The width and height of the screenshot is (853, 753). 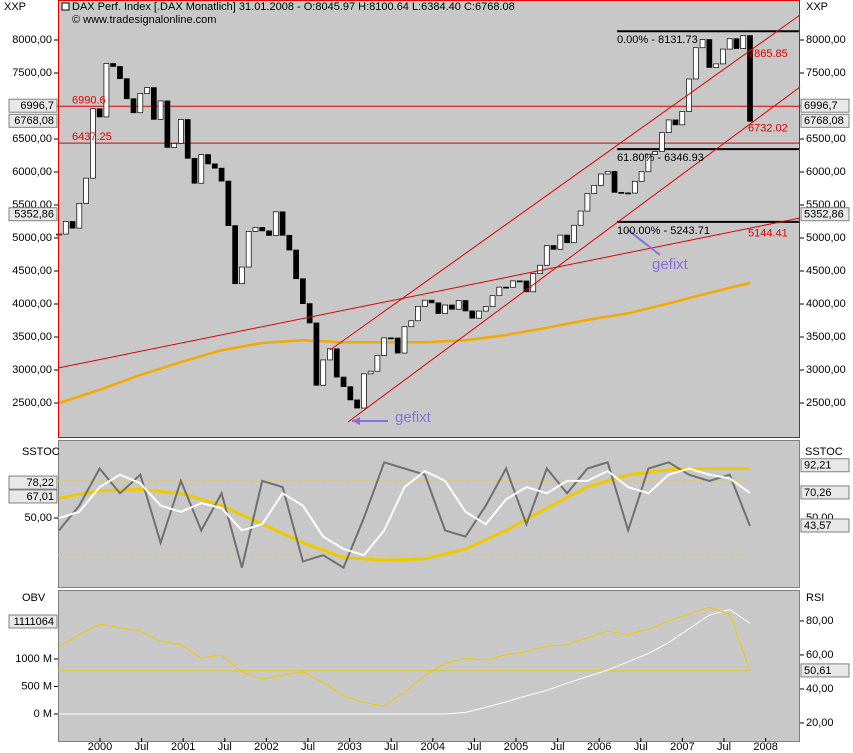 What do you see at coordinates (356, 421) in the screenshot?
I see `arrow-head` at bounding box center [356, 421].